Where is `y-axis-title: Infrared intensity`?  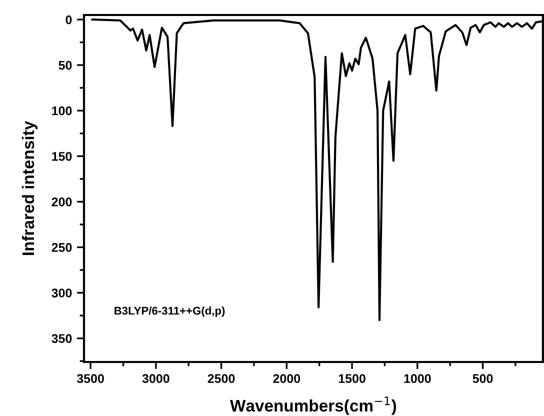 y-axis-title: Infrared intensity is located at coordinates (30, 187).